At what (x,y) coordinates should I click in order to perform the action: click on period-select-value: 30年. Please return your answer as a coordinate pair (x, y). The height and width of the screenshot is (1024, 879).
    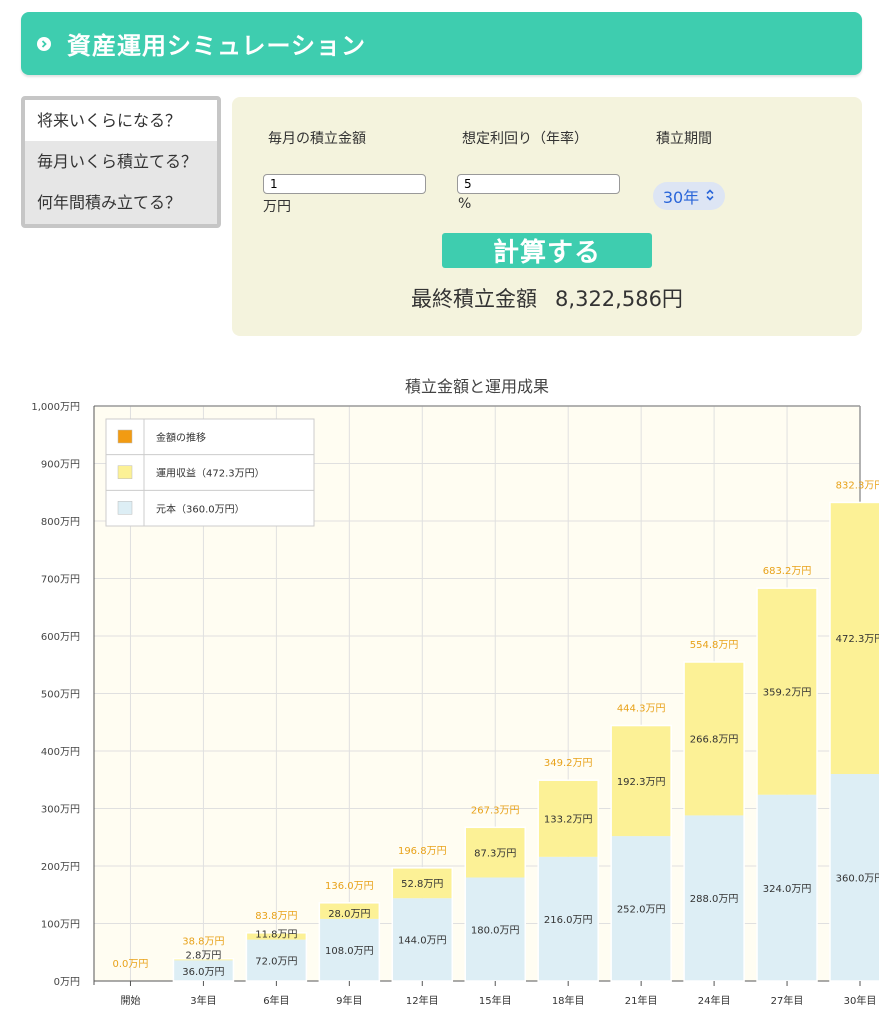
    Looking at the image, I should click on (681, 197).